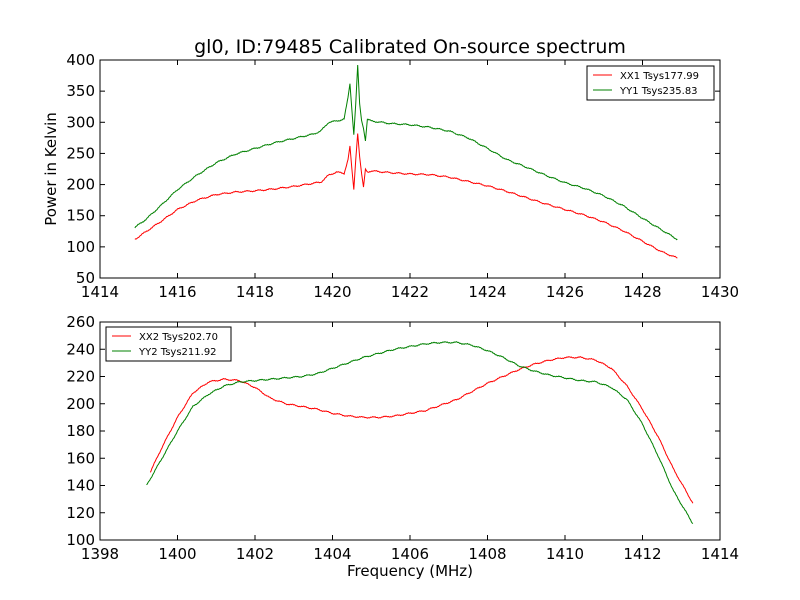 The height and width of the screenshot is (600, 800). I want to click on legend-label: XX1 Tsys177.99, so click(659, 76).